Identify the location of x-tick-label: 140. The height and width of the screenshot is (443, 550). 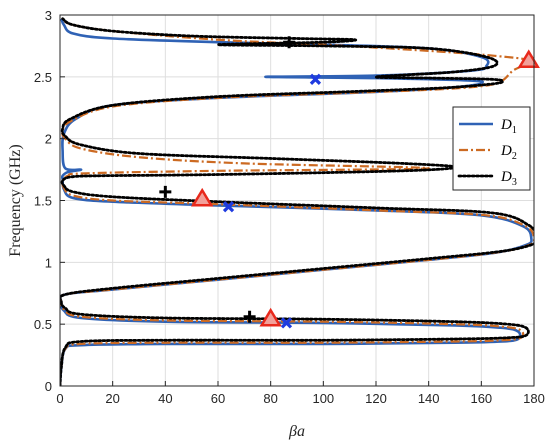
(429, 398).